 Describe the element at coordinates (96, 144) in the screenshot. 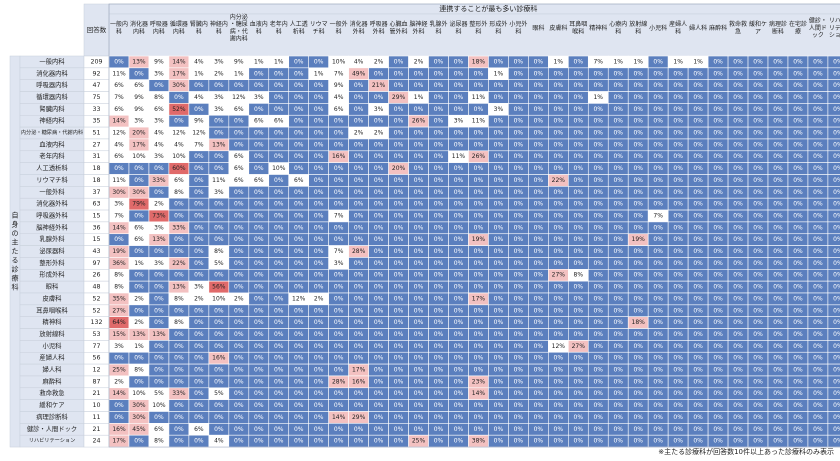

I see `count-value: 27` at that location.